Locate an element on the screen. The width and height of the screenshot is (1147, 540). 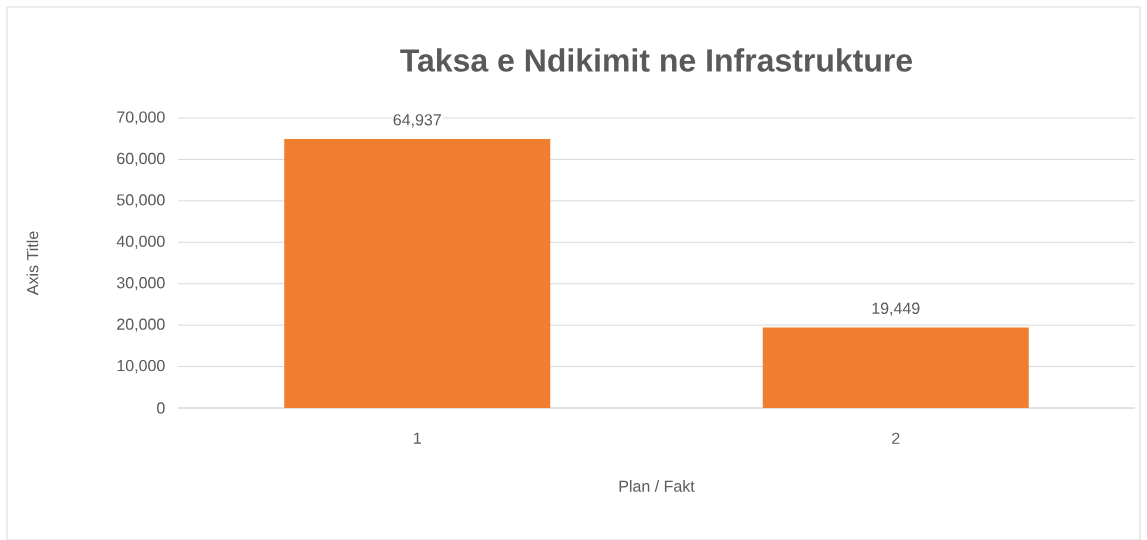
x-axis-title: Plan / Fakt is located at coordinates (657, 485).